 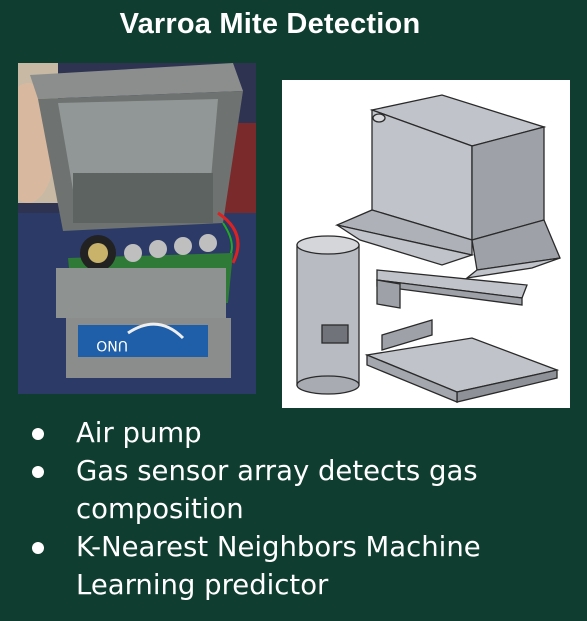 What do you see at coordinates (270, 24) in the screenshot?
I see `slide-title: Varroa Mite Detection` at bounding box center [270, 24].